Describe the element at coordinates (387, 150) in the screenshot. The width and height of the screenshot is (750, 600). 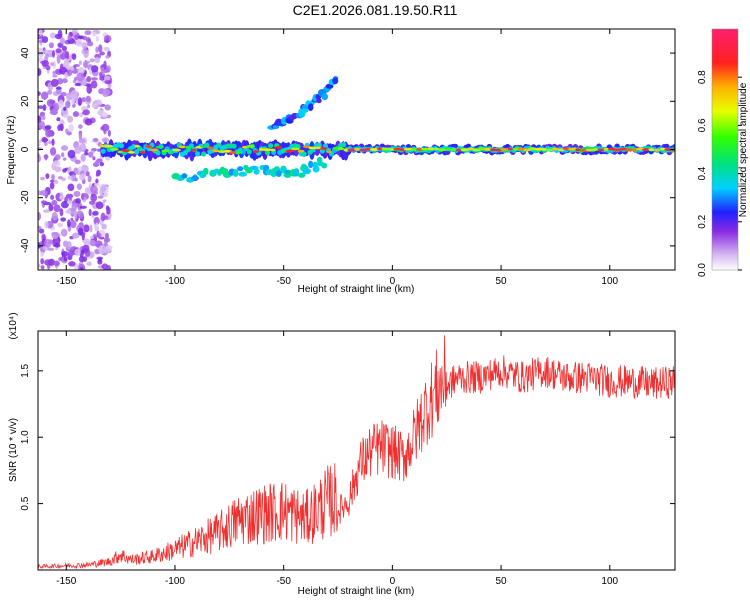
I see `signal-main-band` at that location.